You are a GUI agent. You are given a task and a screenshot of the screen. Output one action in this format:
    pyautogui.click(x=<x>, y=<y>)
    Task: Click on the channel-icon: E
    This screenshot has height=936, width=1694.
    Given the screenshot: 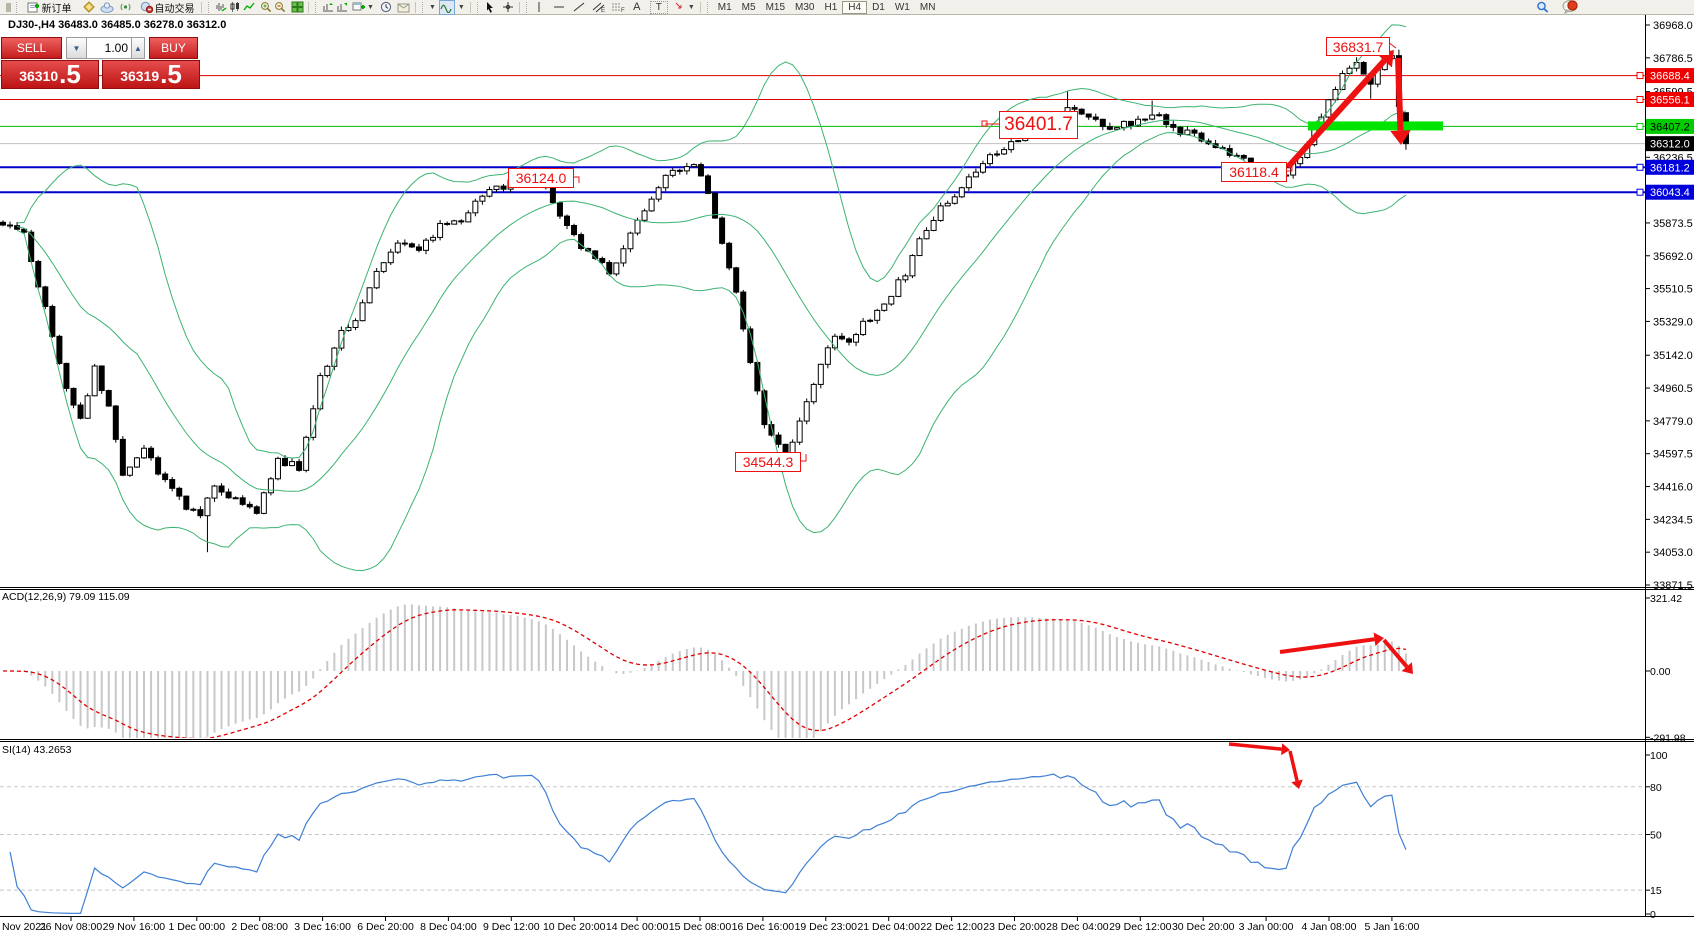 What is the action you would take?
    pyautogui.click(x=599, y=7)
    